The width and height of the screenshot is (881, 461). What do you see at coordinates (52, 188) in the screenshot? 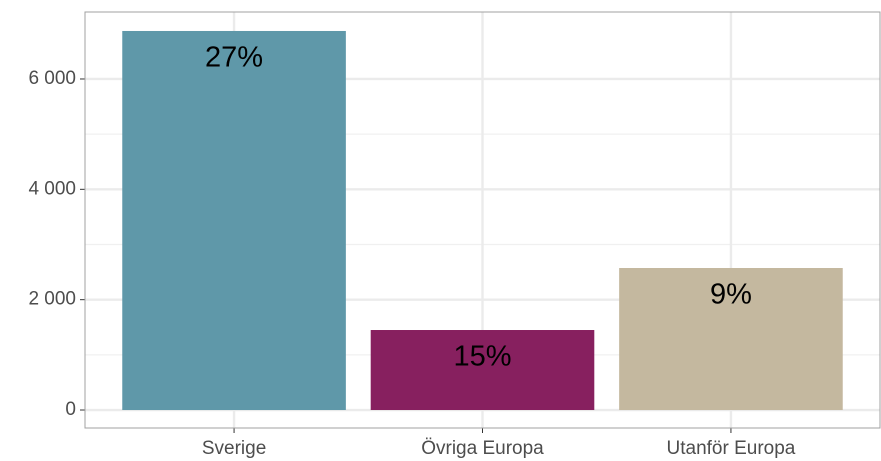
I see `y-tick-label: 4 000` at bounding box center [52, 188].